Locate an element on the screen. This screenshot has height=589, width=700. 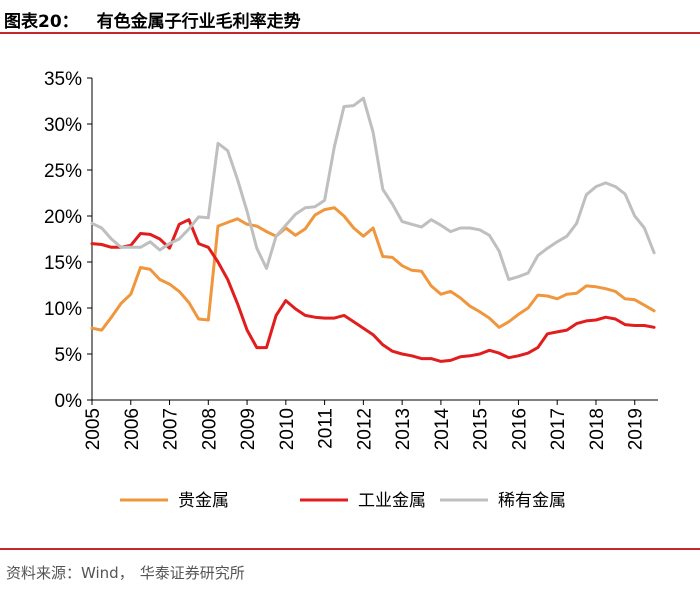
y-tick-label: 10% is located at coordinates (63, 309).